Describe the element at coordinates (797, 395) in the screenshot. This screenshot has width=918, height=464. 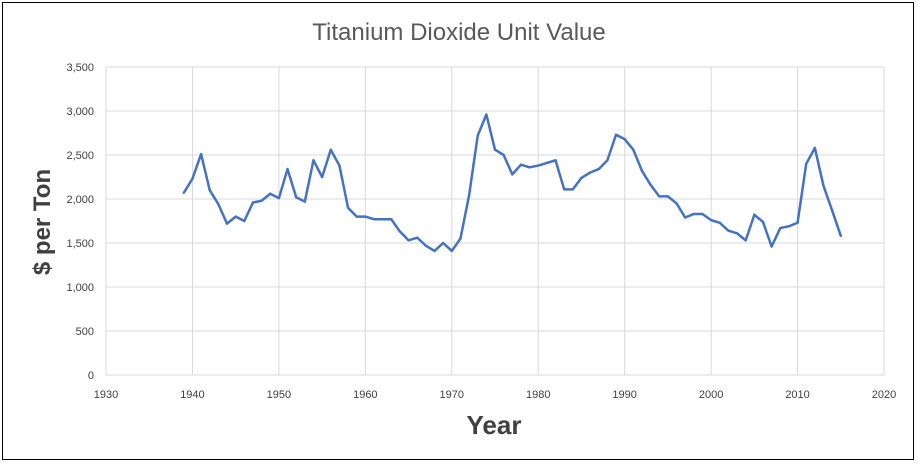
I see `x-tick-label: 2010` at that location.